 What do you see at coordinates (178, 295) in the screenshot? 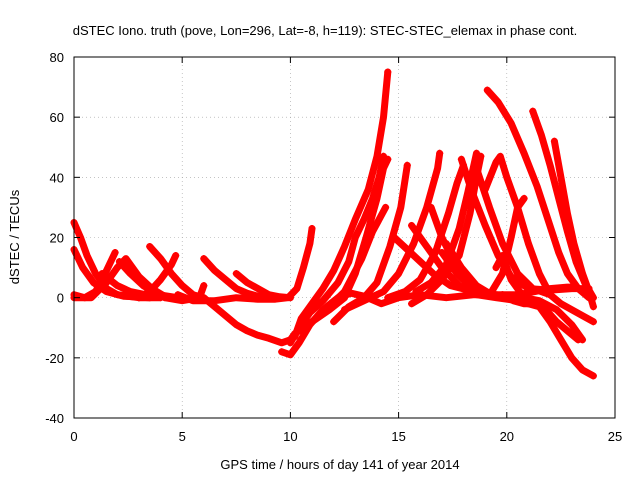
I see `arc-13-start-marker` at bounding box center [178, 295].